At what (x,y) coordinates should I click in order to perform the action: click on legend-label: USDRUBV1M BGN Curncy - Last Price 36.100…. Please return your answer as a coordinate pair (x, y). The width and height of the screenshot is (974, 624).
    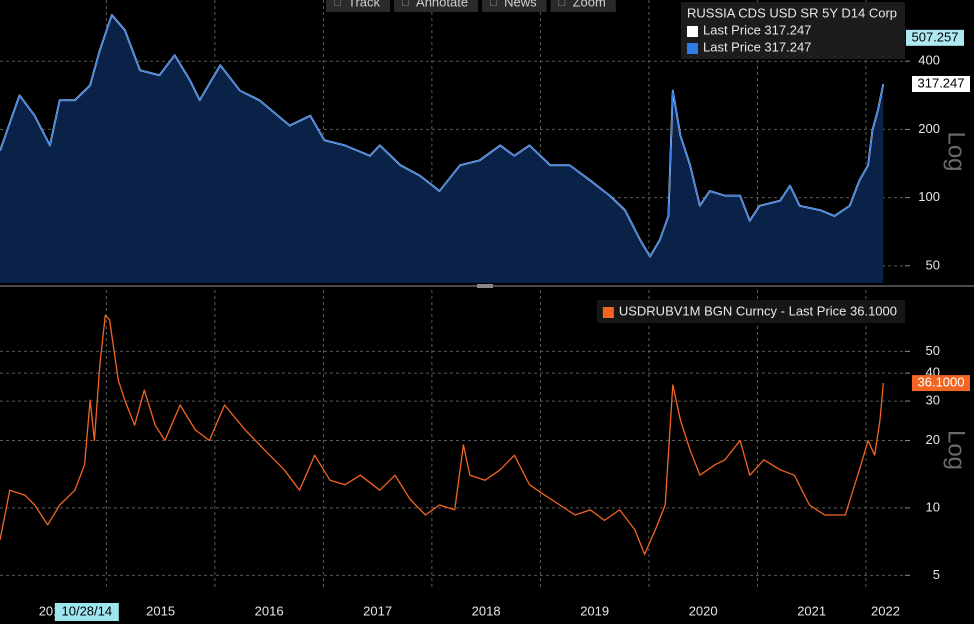
    Looking at the image, I should click on (758, 310).